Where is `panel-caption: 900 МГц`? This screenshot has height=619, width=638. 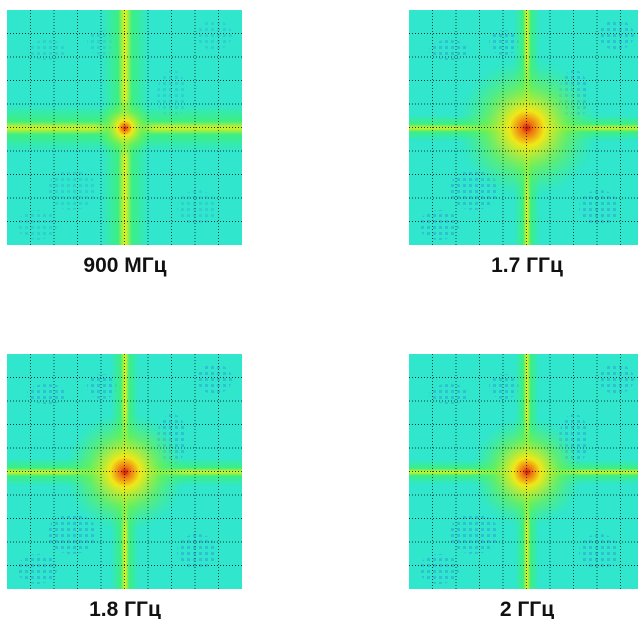
panel-caption: 900 МГц is located at coordinates (124, 265).